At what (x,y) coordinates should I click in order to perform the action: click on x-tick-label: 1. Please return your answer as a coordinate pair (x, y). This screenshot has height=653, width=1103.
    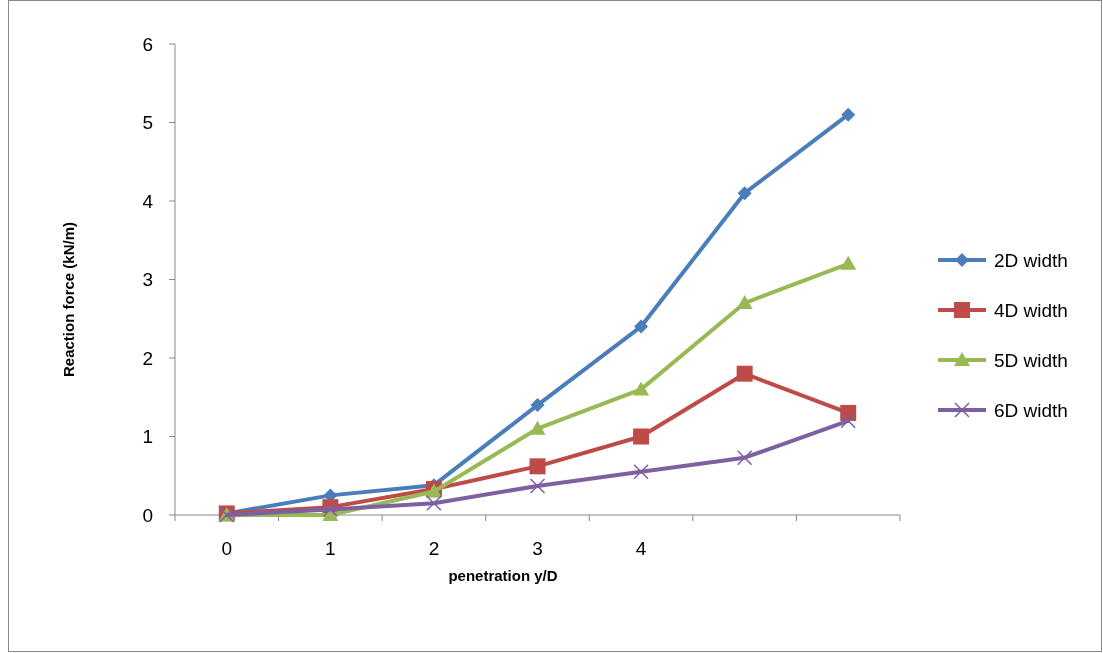
    Looking at the image, I should click on (330, 548).